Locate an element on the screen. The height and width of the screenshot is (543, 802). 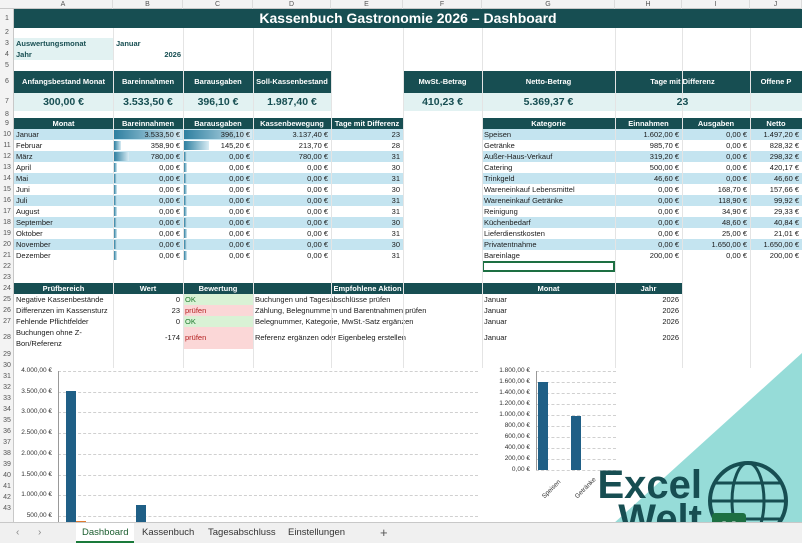
kpi-label: Soll-Kassenbestand is located at coordinates (292, 82).